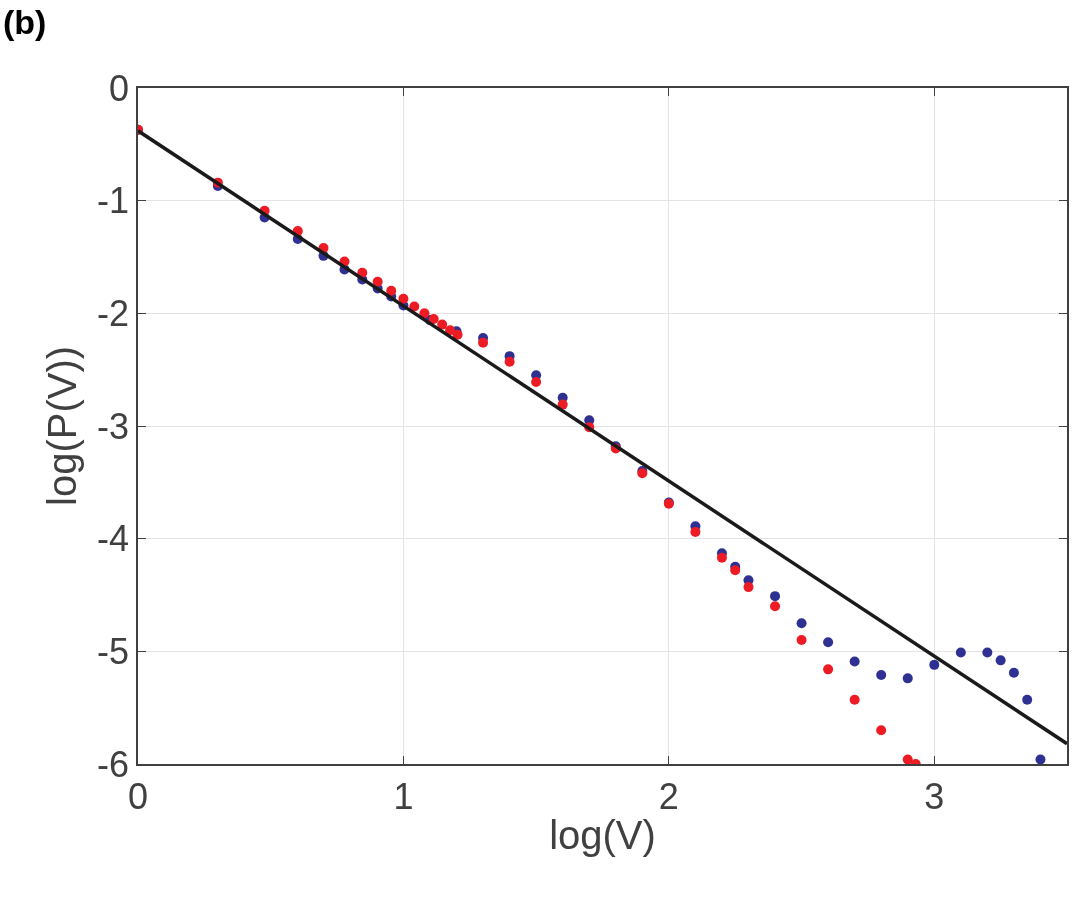 This screenshot has height=905, width=1073. Describe the element at coordinates (113, 313) in the screenshot. I see `y-tick-label: -2` at that location.